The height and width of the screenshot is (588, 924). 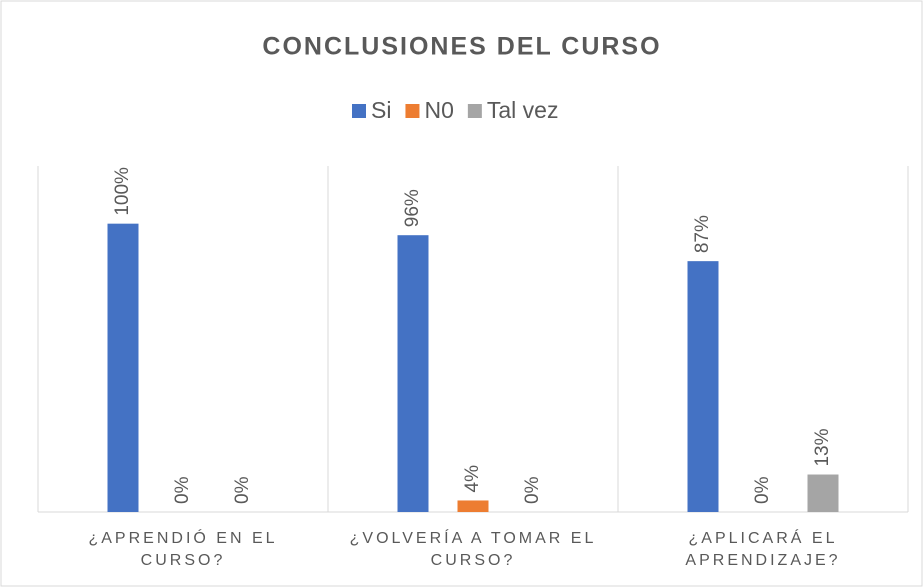 What do you see at coordinates (472, 479) in the screenshot?
I see `data-label: 4%` at bounding box center [472, 479].